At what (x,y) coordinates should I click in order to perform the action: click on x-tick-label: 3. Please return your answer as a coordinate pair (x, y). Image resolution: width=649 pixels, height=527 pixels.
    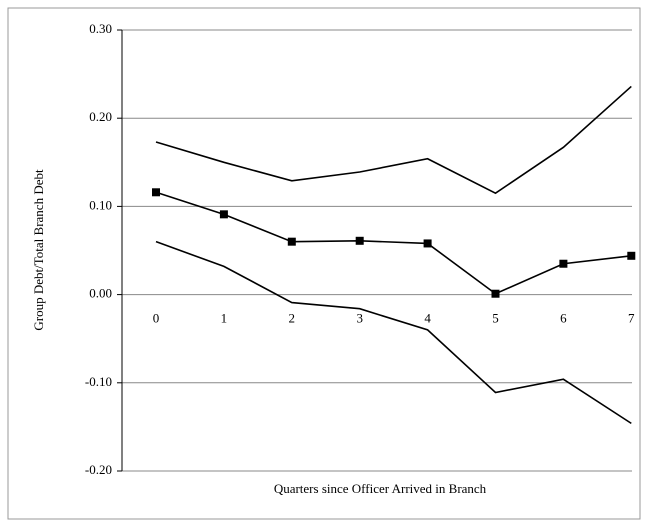
    Looking at the image, I should click on (359, 318).